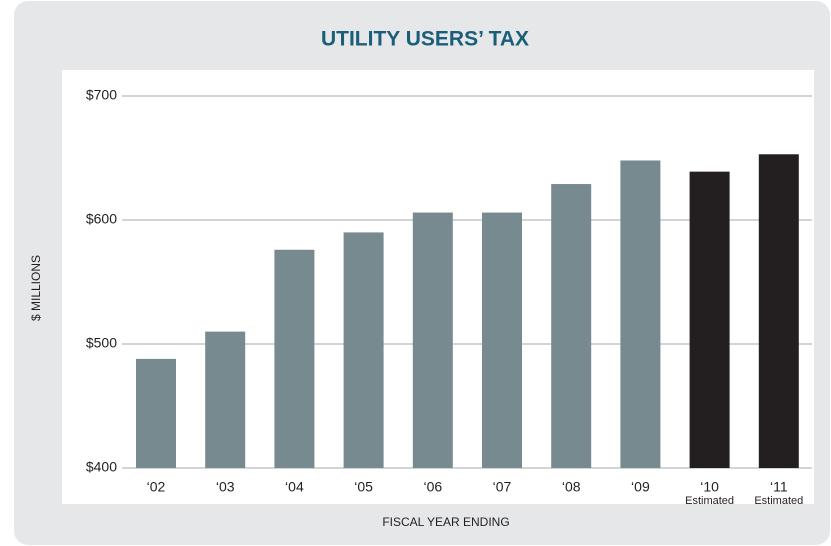 Image resolution: width=831 pixels, height=546 pixels. Describe the element at coordinates (432, 487) in the screenshot. I see `x-tick-label: ‘06` at that location.